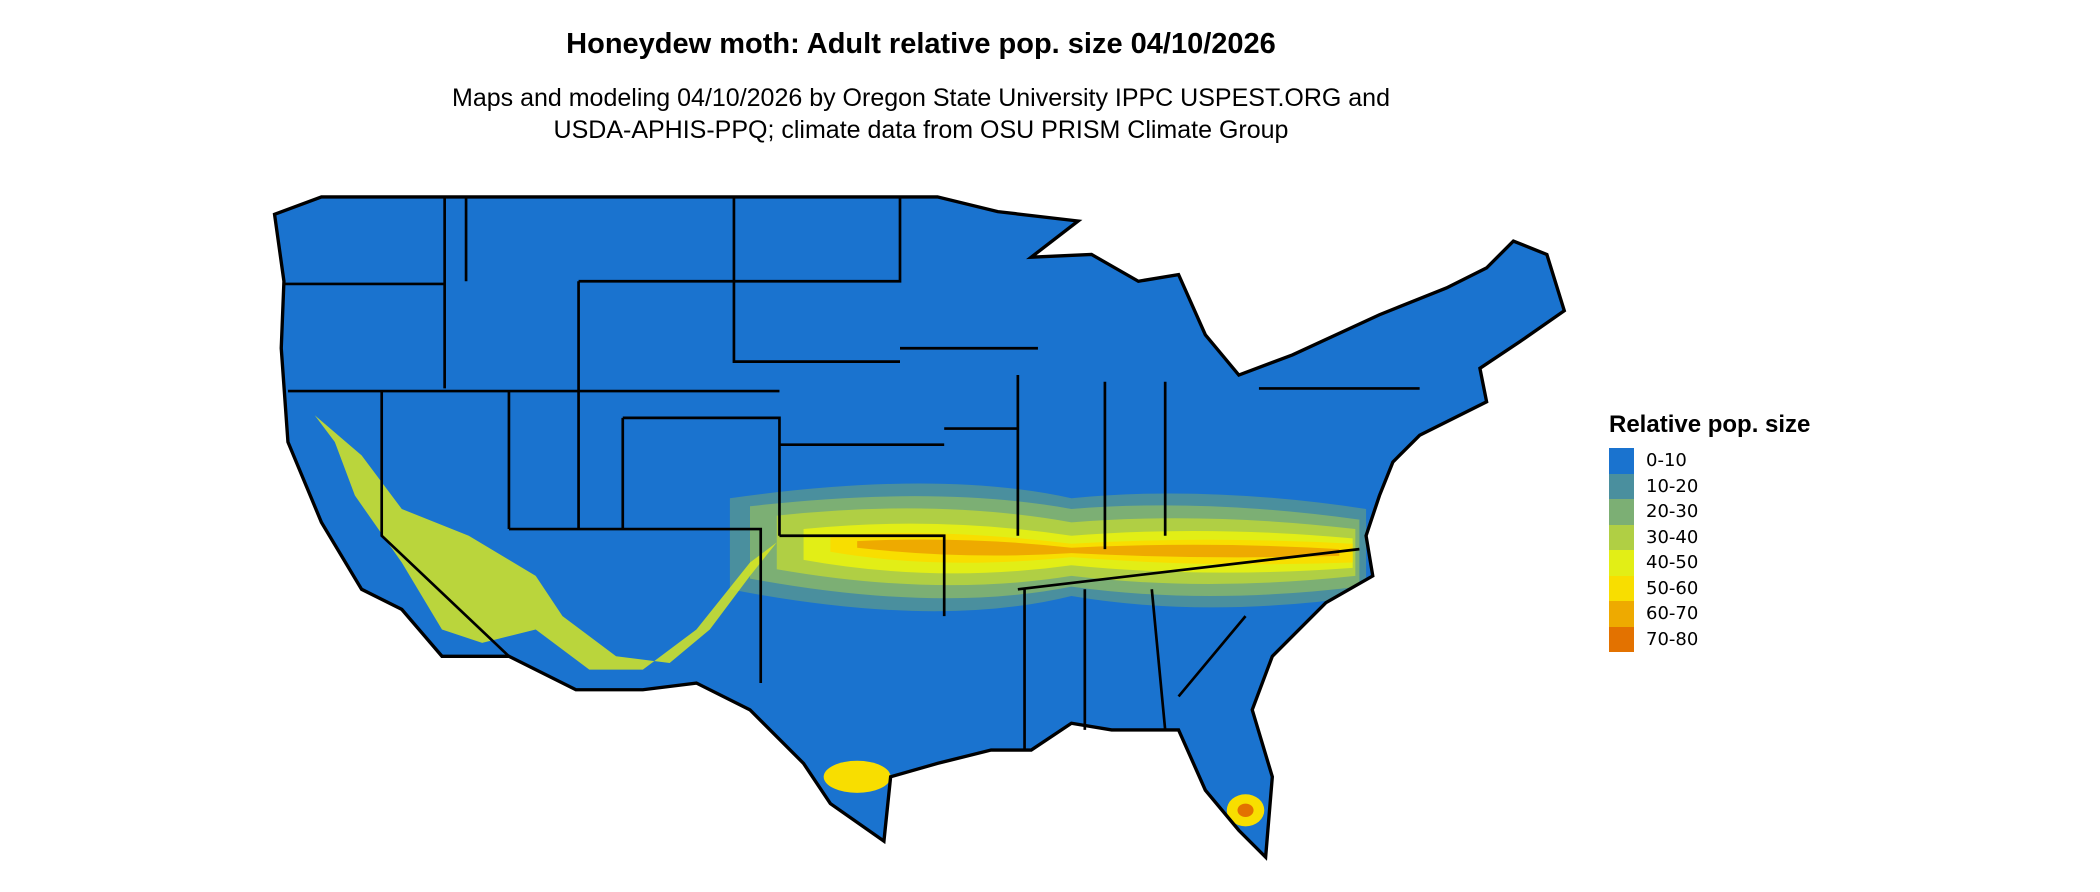 The height and width of the screenshot is (892, 2100). Describe the element at coordinates (1672, 537) in the screenshot. I see `legend-label: 30-40` at that location.